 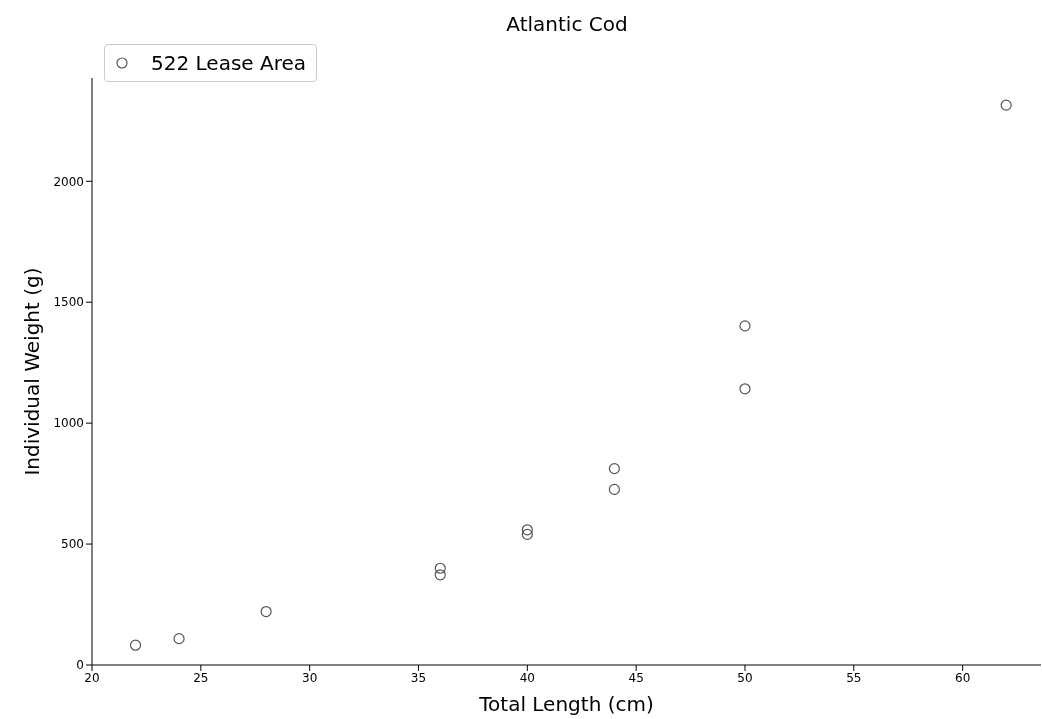 What do you see at coordinates (68, 302) in the screenshot?
I see `y-tick-label: 1500` at bounding box center [68, 302].